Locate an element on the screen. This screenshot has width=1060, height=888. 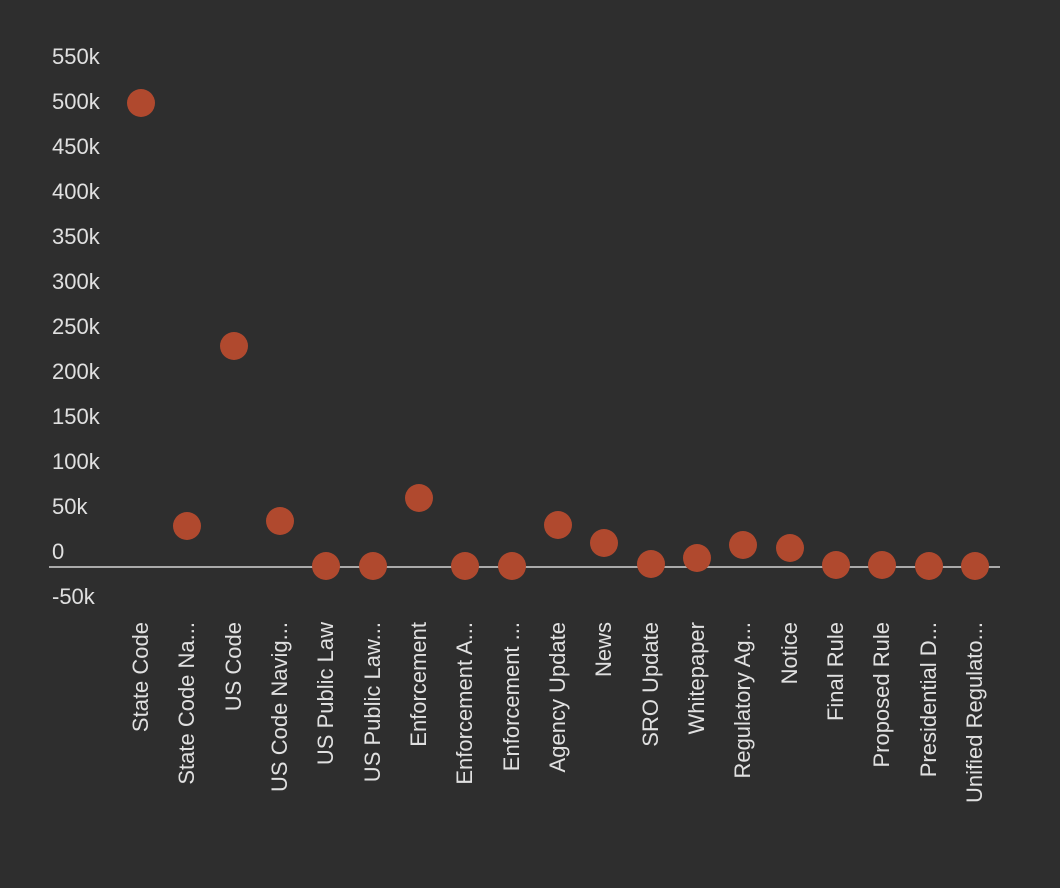
x-axis-label: US Code is located at coordinates (233, 667).